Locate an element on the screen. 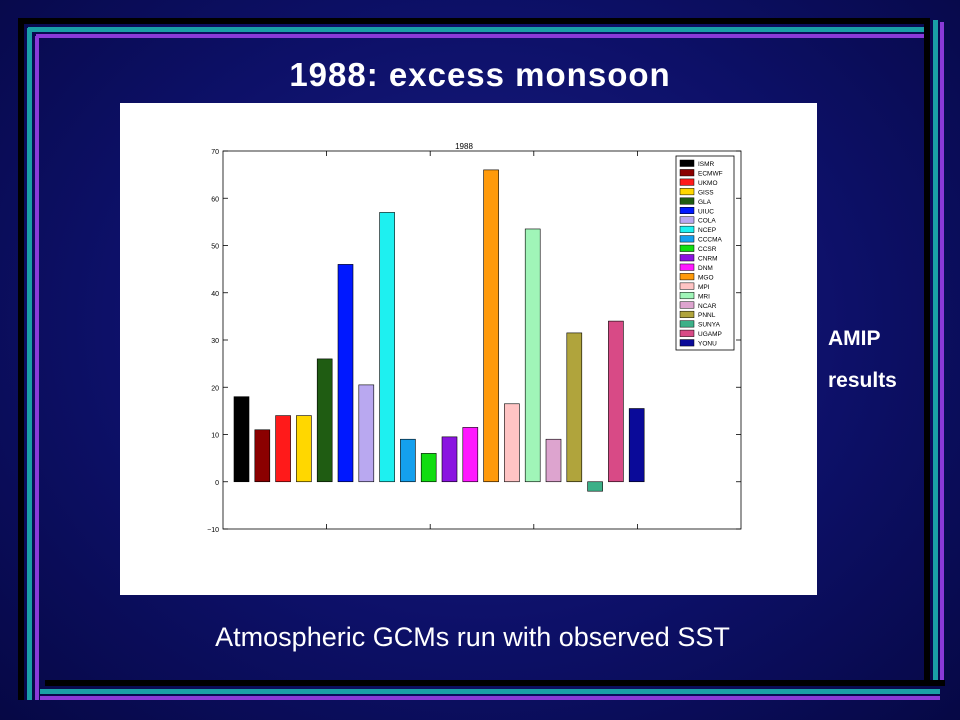  side-note-line2: results is located at coordinates (862, 380).